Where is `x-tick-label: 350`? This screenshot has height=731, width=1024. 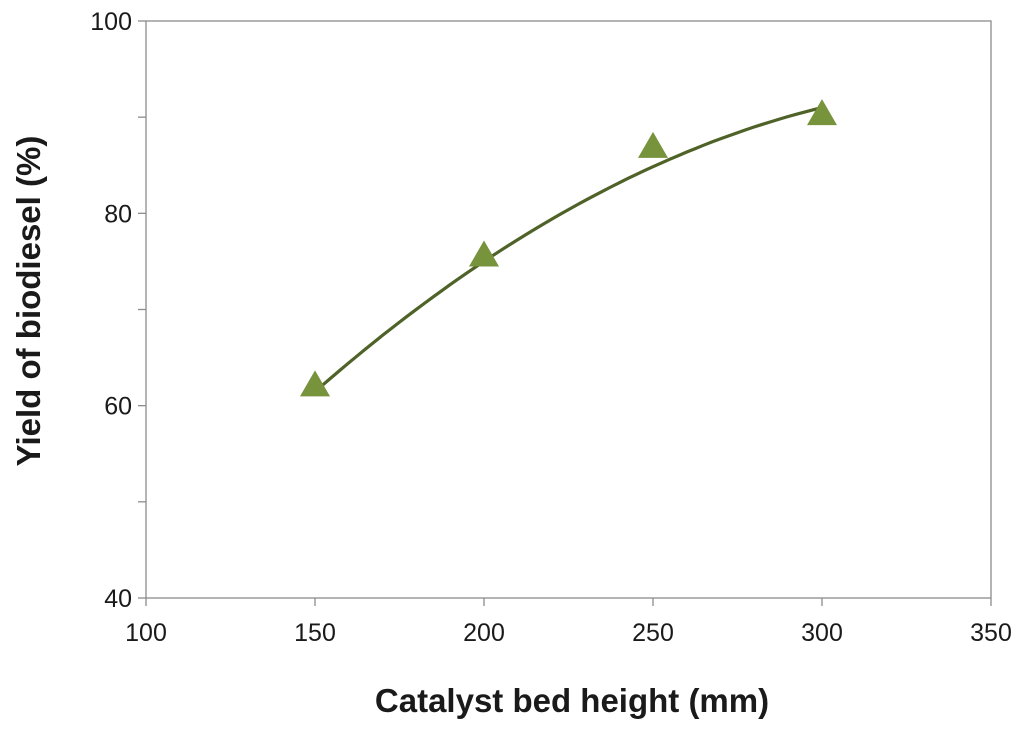
x-tick-label: 350 is located at coordinates (991, 633).